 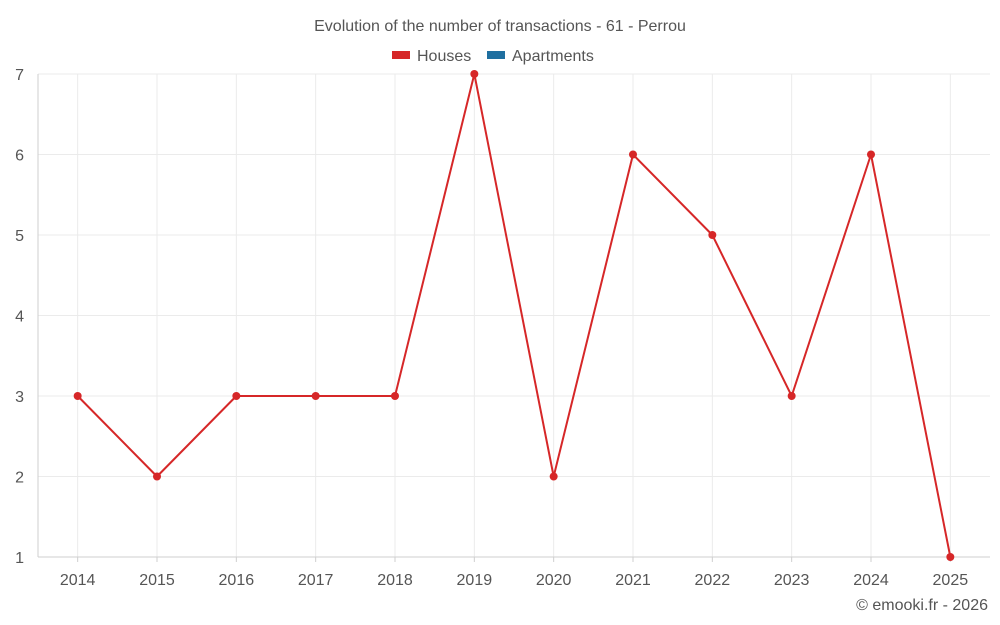 What do you see at coordinates (474, 74) in the screenshot?
I see `data-point-houses-2019` at bounding box center [474, 74].